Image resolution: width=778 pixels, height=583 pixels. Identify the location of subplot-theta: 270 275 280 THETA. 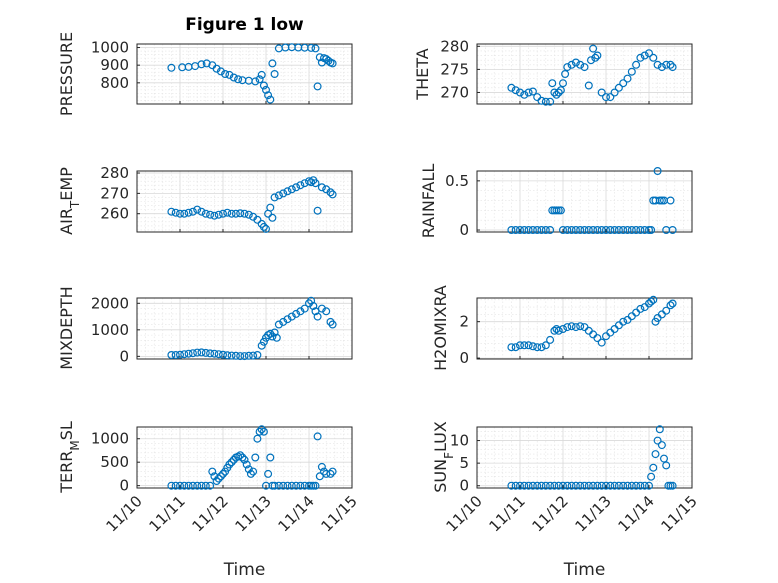
(553, 71).